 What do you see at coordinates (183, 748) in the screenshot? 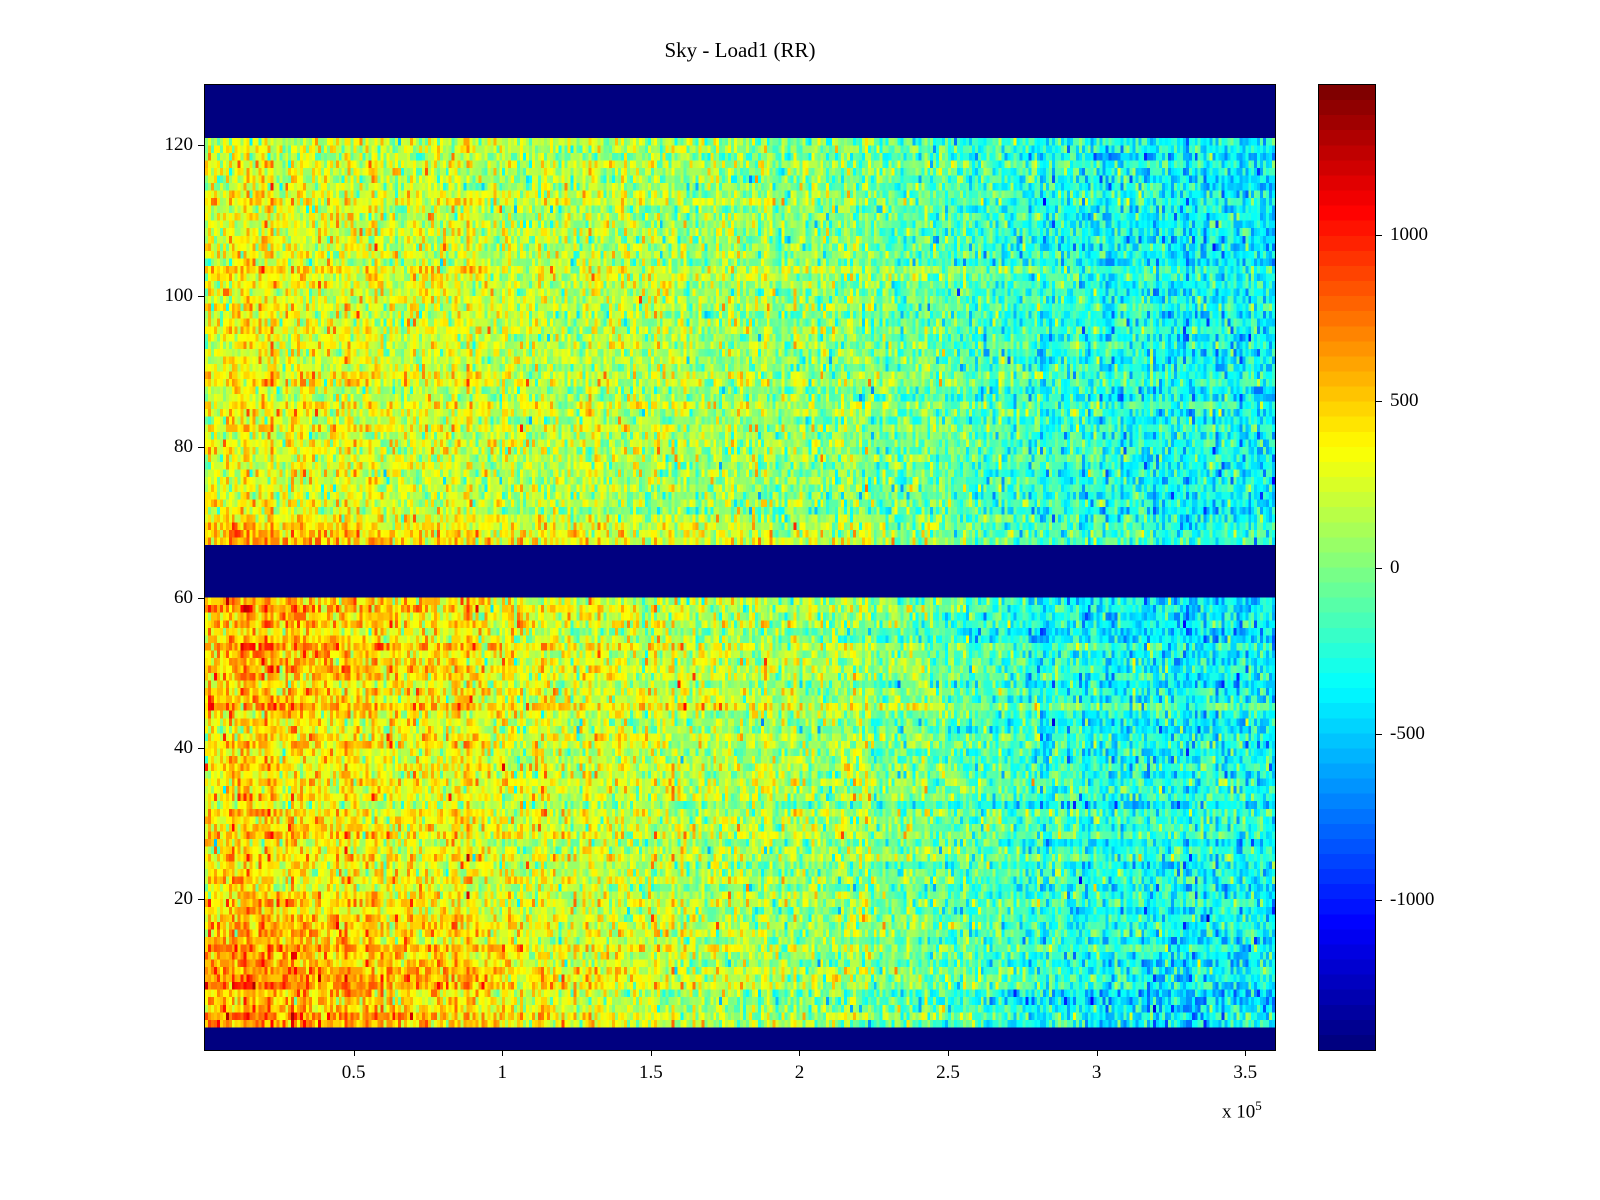
I see `y-tick-label: 40` at bounding box center [183, 748].